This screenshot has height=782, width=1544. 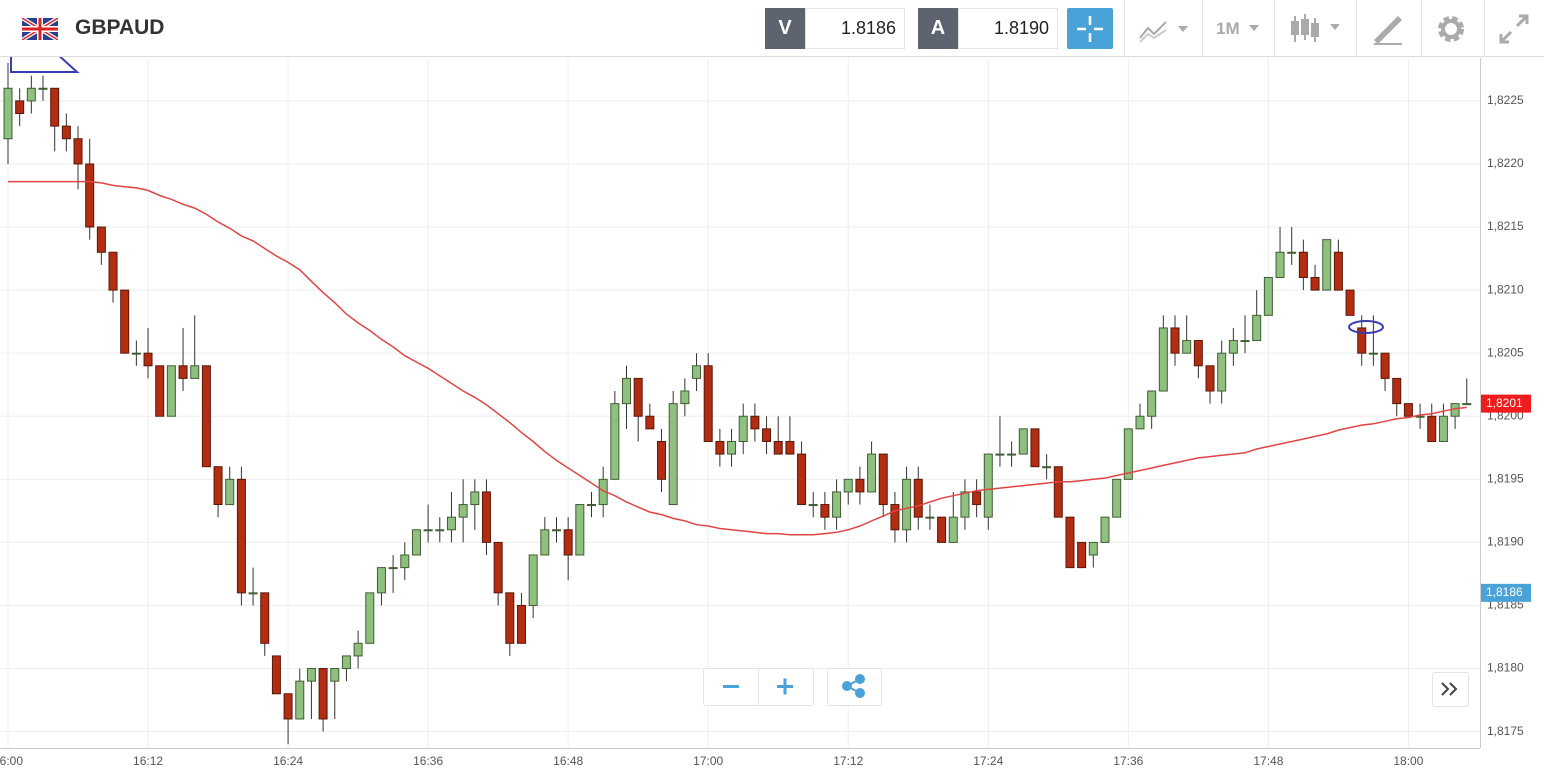 I want to click on price-marker-label: 1,8201, so click(x=1504, y=403).